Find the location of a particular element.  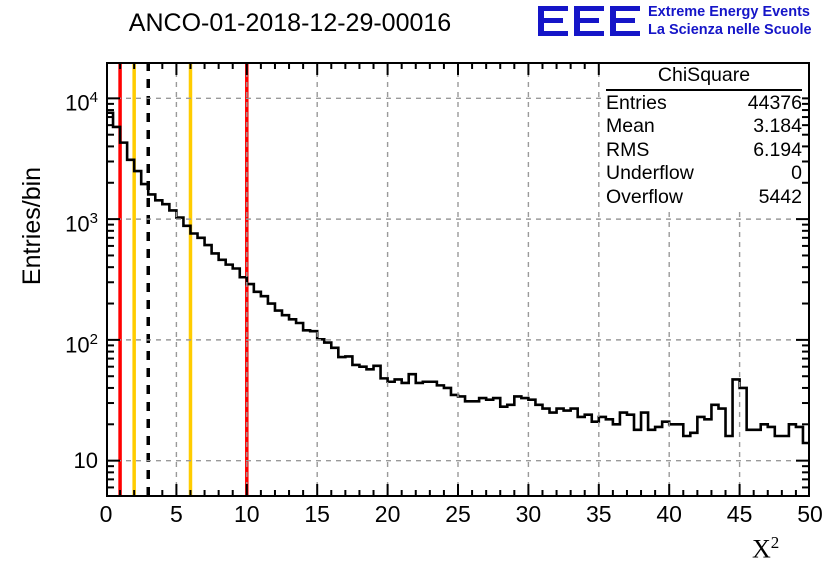

stats-row: Entries 44376 is located at coordinates (704, 104).